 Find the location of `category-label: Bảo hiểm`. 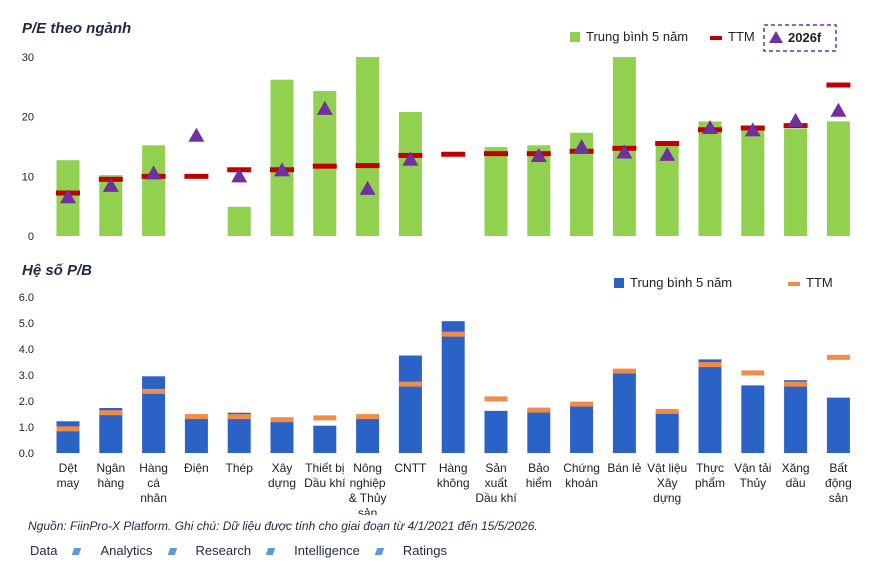

category-label: Bảo hiểm is located at coordinates (539, 475).